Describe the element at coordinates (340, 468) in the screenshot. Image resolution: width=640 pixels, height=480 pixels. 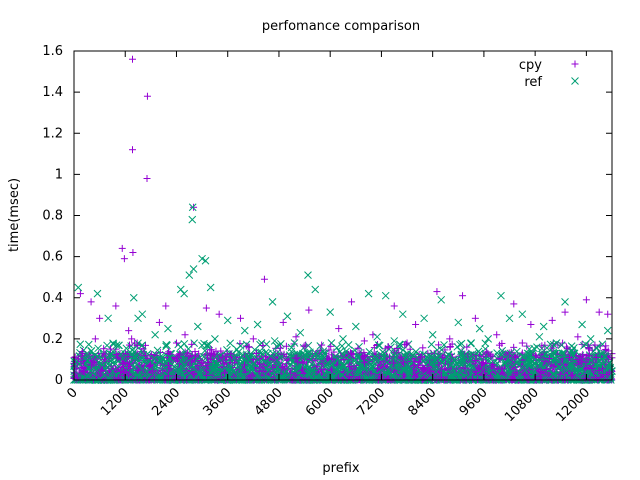
I see `x-axis-title: prefix` at that location.